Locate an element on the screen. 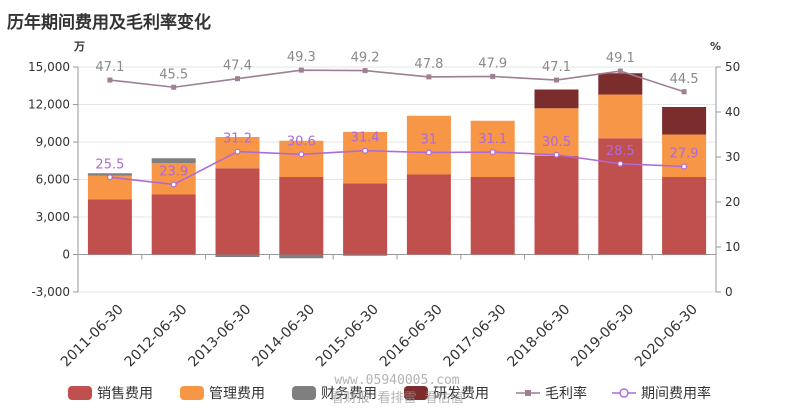 The width and height of the screenshot is (794, 408). period-rate-label: 27.9 is located at coordinates (684, 153).